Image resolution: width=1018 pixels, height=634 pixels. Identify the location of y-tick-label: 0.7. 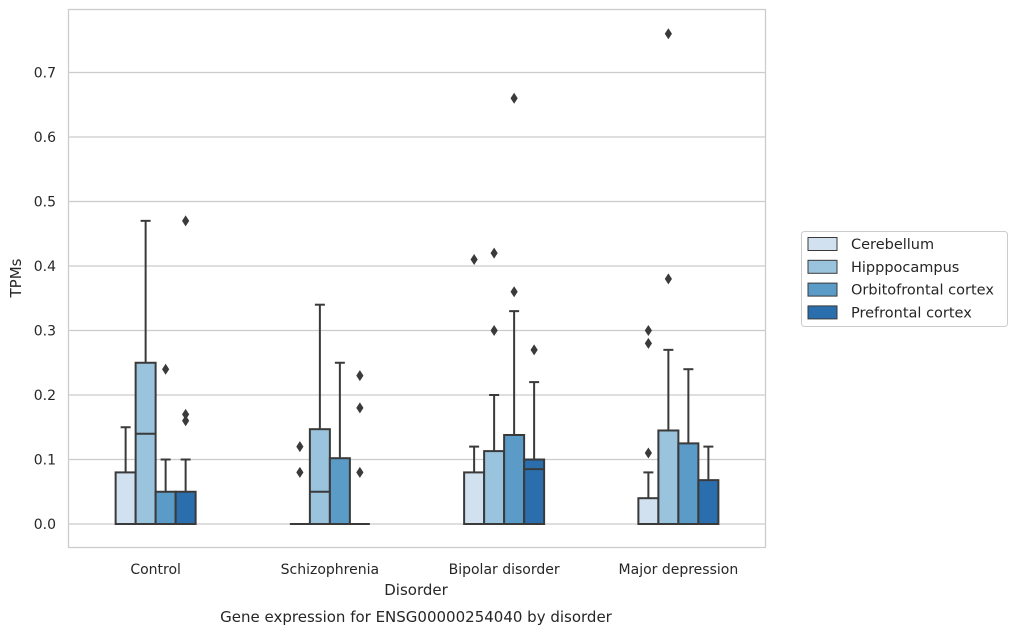
(45, 74).